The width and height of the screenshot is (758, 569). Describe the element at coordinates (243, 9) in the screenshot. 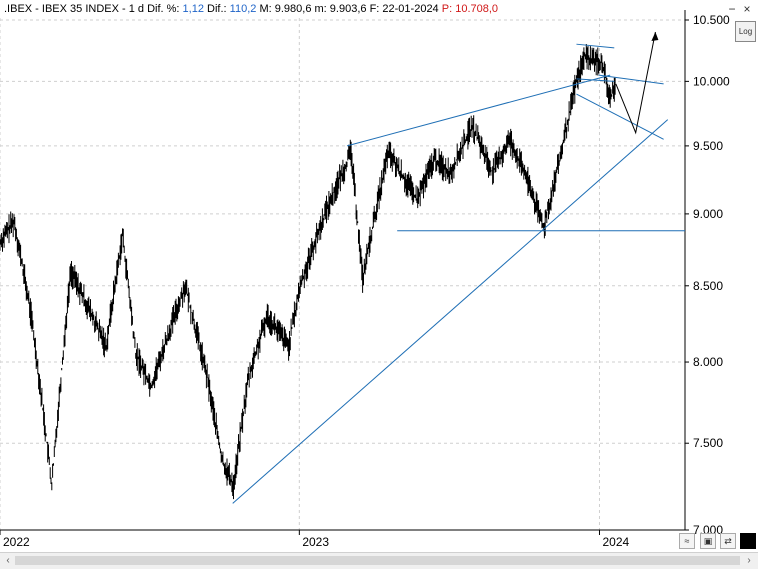

I see `dif-value: 110,2` at that location.